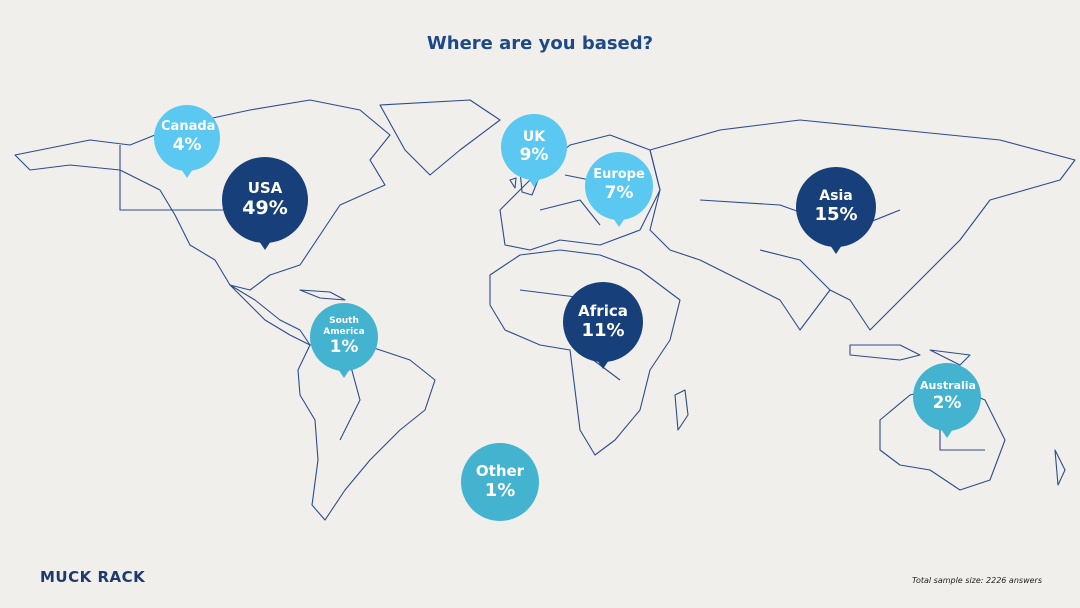 Image resolution: width=1080 pixels, height=608 pixels. I want to click on region-bubble: UK 9%, so click(534, 150).